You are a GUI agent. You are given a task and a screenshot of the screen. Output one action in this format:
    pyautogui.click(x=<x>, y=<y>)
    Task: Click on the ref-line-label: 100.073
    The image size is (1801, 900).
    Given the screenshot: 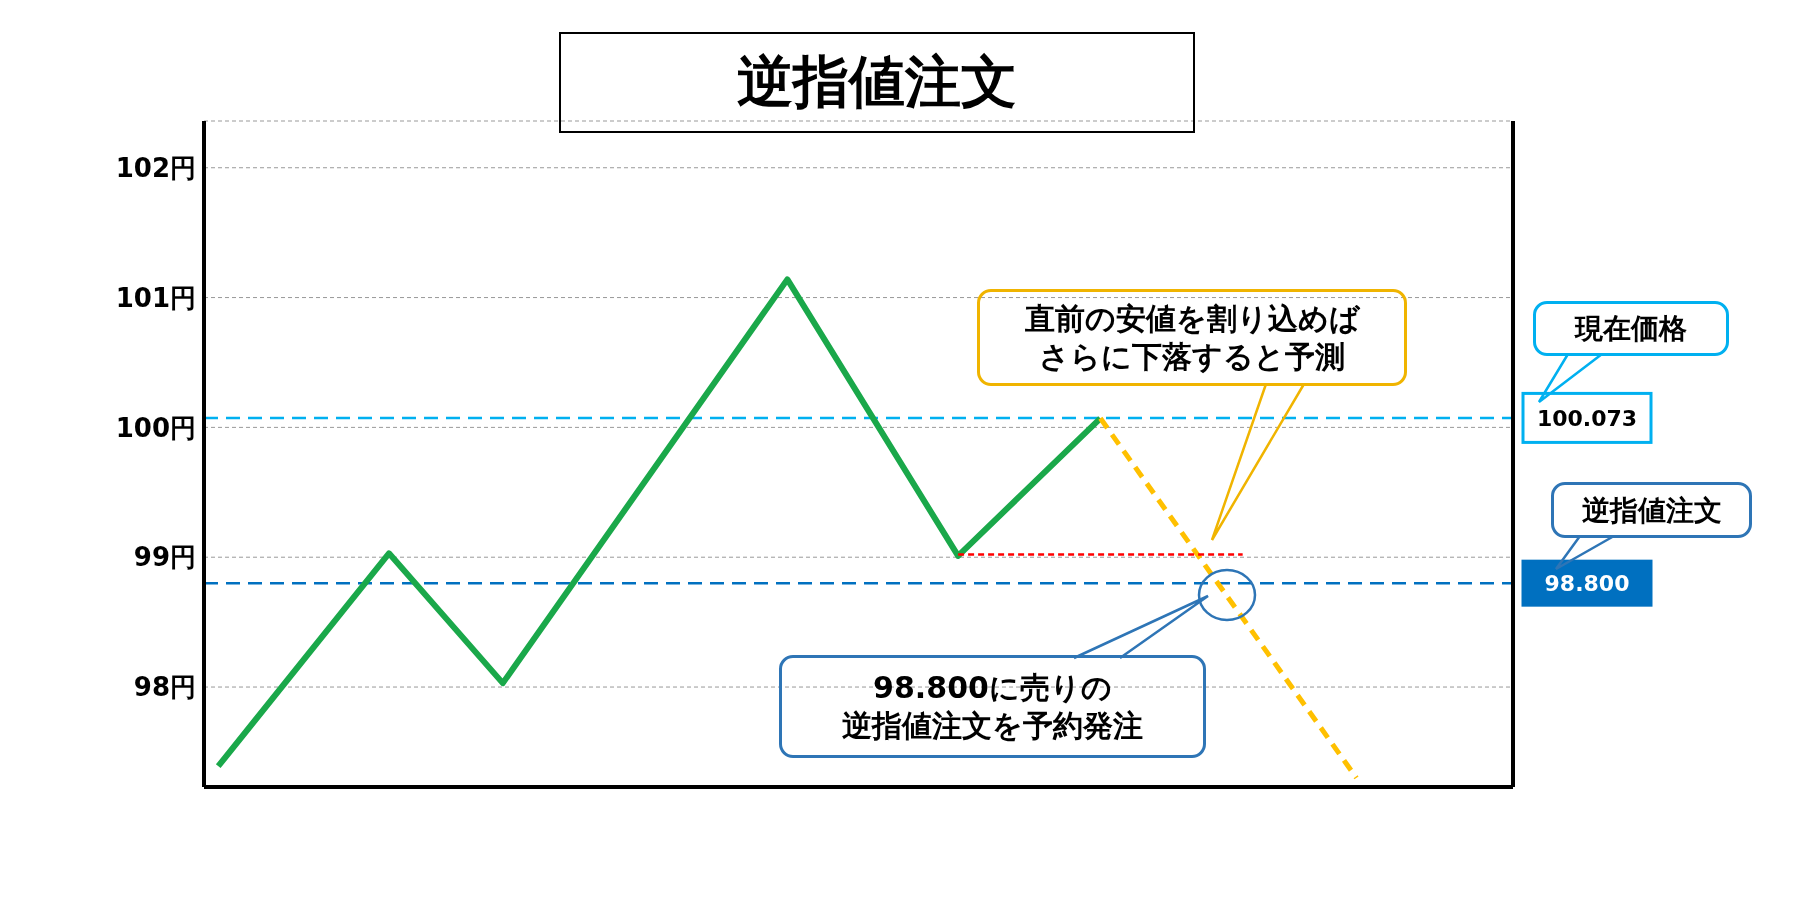 What is the action you would take?
    pyautogui.click(x=1587, y=418)
    